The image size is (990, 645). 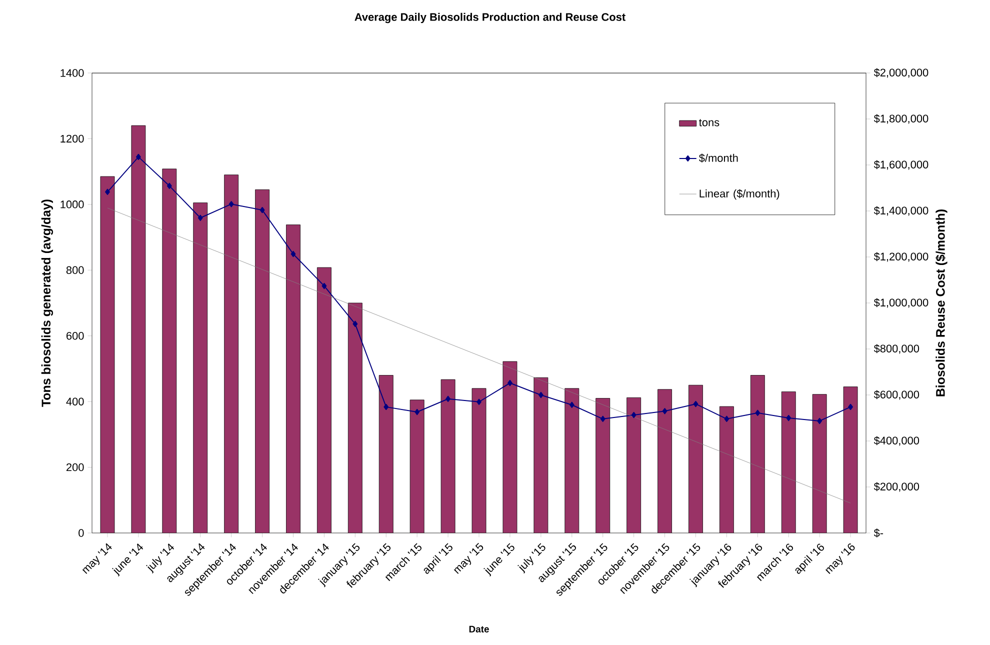 What do you see at coordinates (740, 194) in the screenshot?
I see `legend-label: Linear ($/month)` at bounding box center [740, 194].